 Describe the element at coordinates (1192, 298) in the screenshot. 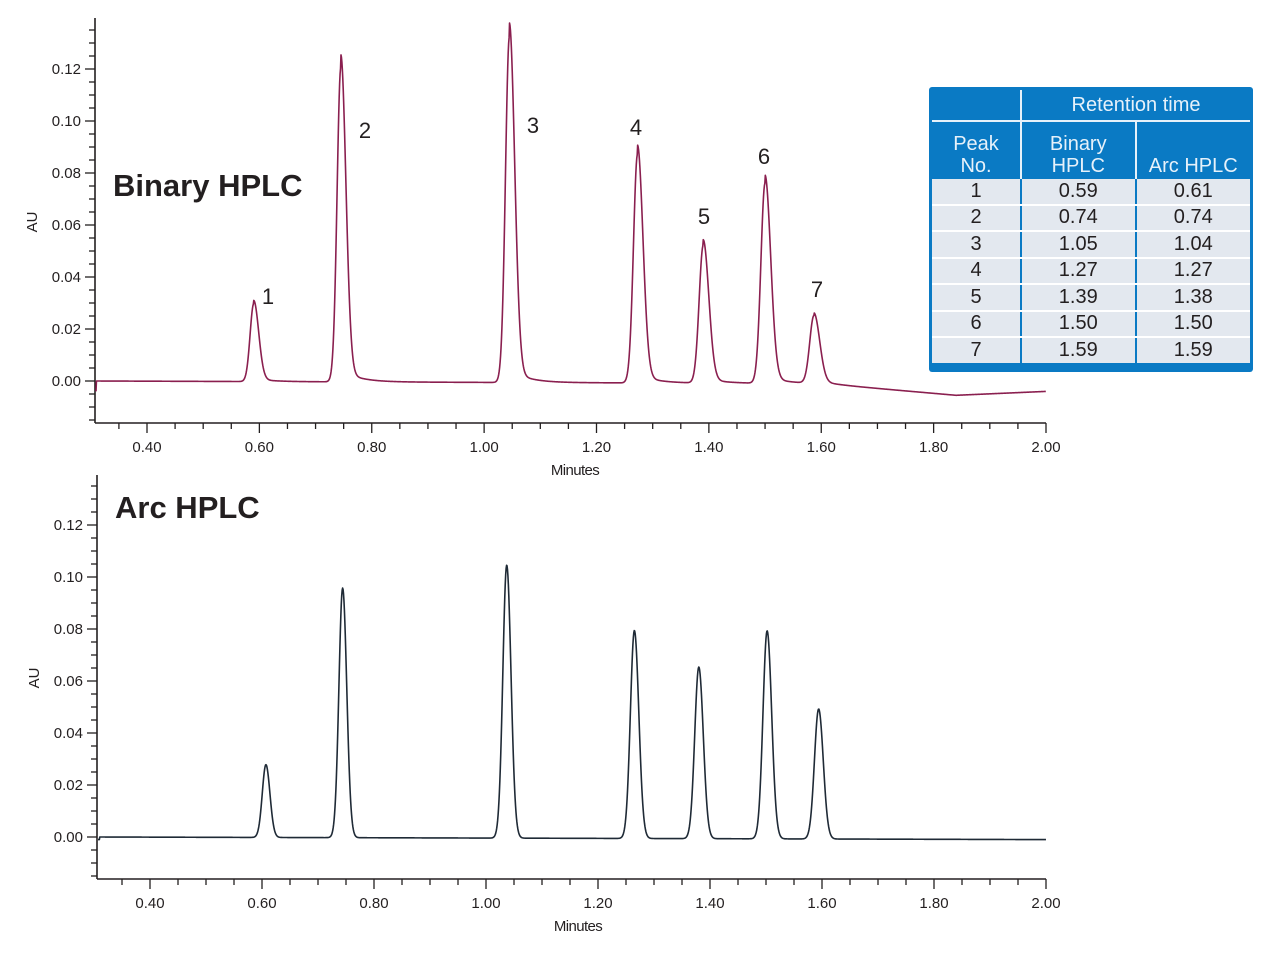

I see `arc-rt-cell: 1.38` at that location.